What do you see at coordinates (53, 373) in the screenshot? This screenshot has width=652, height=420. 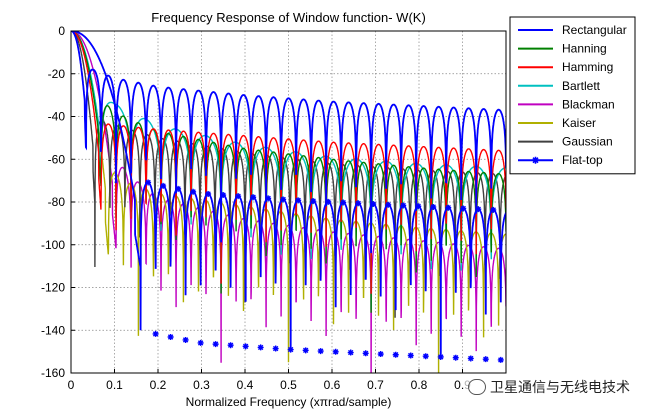 I see `y-tick-label: -160` at bounding box center [53, 373].